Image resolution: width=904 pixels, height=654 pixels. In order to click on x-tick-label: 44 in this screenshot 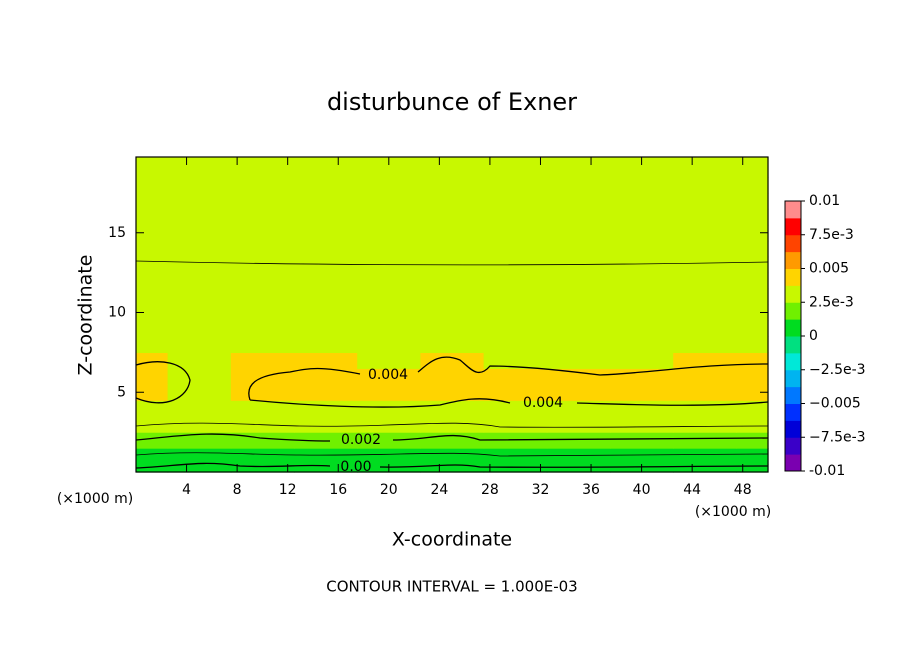, I will do `click(692, 490)`.